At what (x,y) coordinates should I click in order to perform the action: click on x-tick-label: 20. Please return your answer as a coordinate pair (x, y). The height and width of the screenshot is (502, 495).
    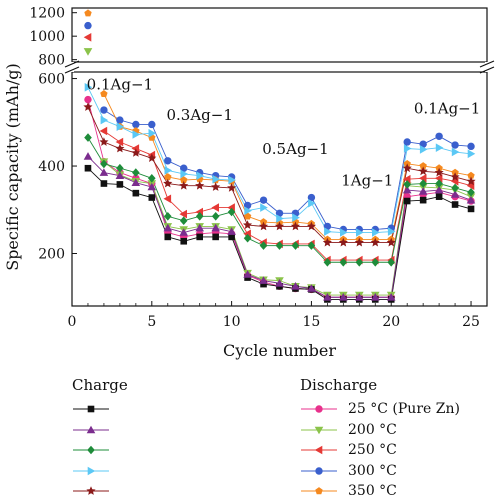
    Looking at the image, I should click on (391, 322).